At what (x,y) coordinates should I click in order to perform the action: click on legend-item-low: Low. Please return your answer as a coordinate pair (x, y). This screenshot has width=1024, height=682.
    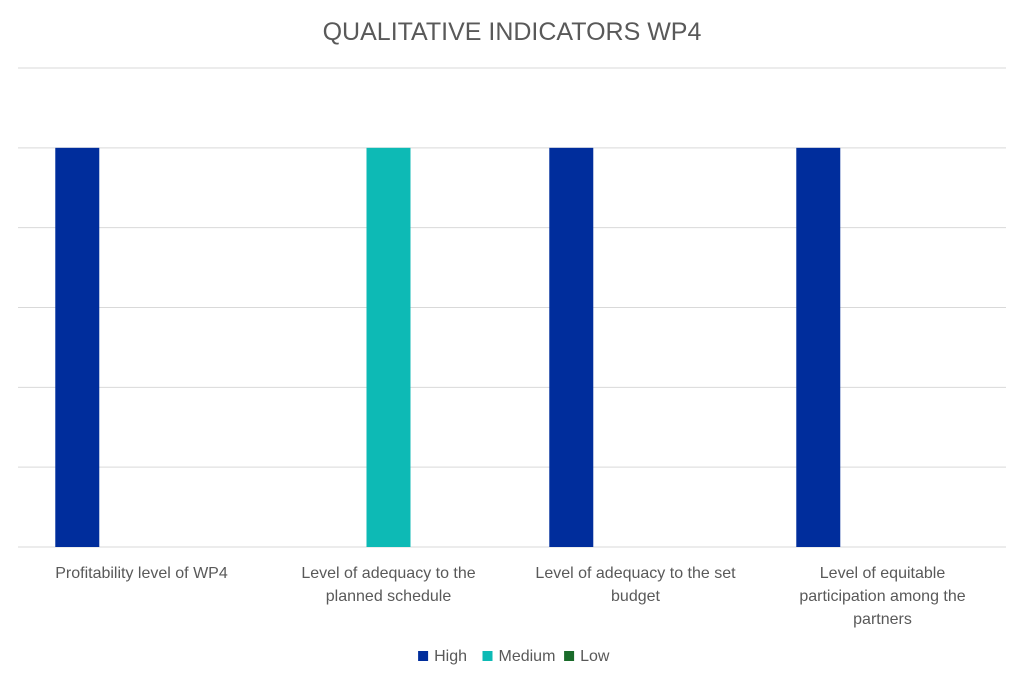
    Looking at the image, I should click on (587, 656).